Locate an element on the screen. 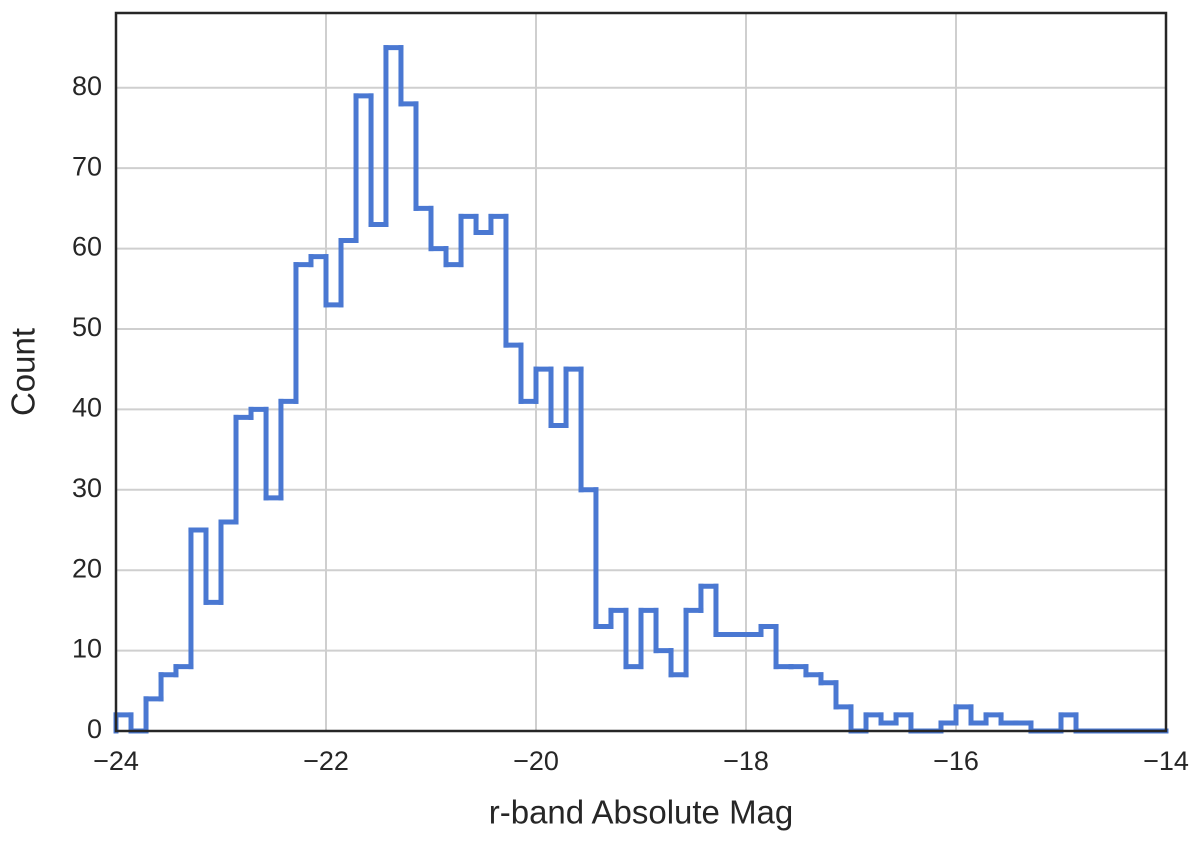 The image size is (1200, 845). y-tick-label: 50 is located at coordinates (87, 327).